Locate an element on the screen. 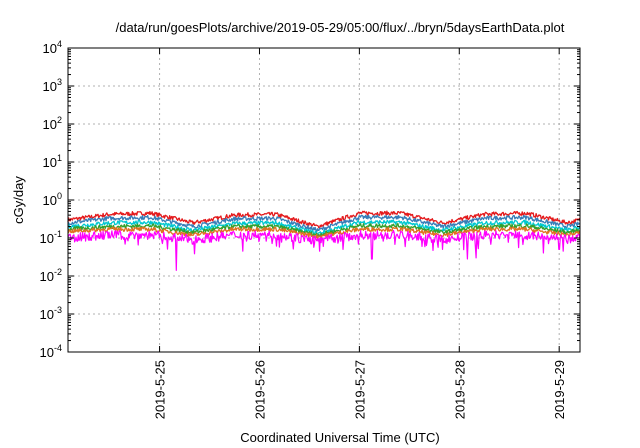 Image resolution: width=640 pixels, height=448 pixels. y-tick-label: 10⁴ is located at coordinates (52, 47).